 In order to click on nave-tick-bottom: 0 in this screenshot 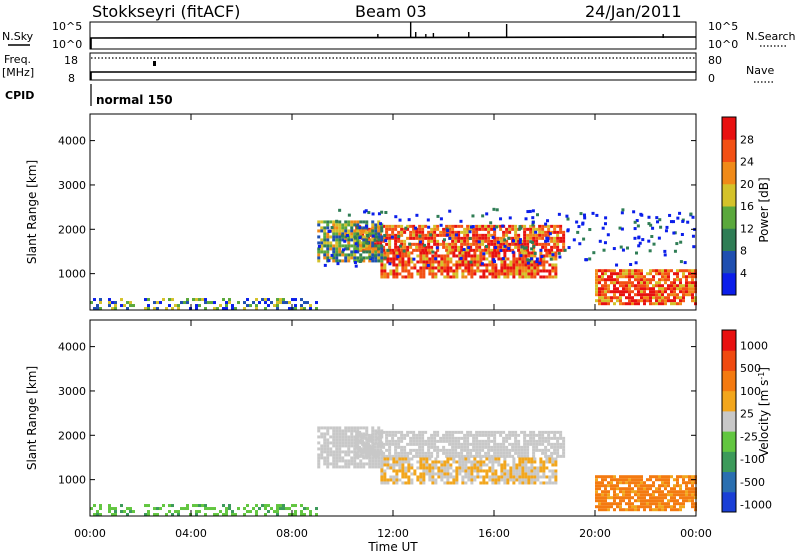, I will do `click(711, 78)`.